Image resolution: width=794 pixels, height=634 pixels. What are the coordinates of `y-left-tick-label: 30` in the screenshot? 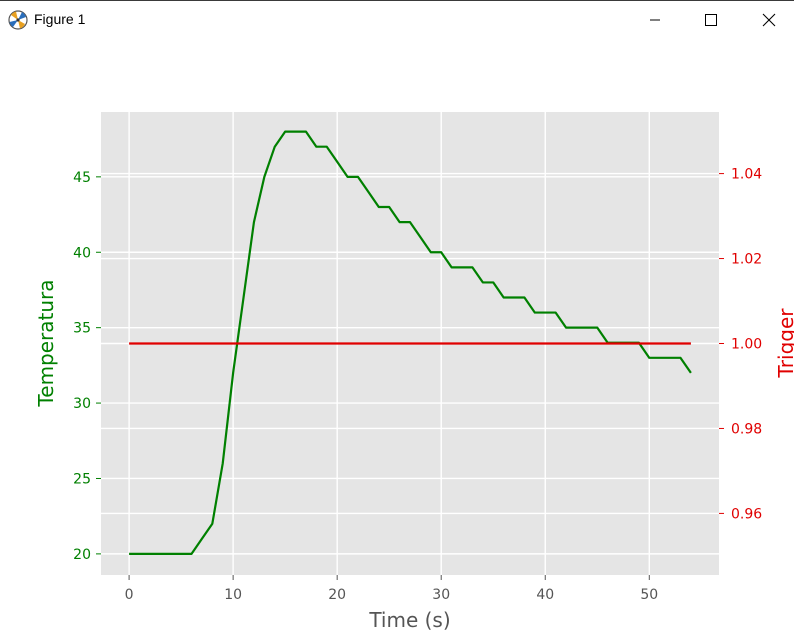 It's located at (82, 404).